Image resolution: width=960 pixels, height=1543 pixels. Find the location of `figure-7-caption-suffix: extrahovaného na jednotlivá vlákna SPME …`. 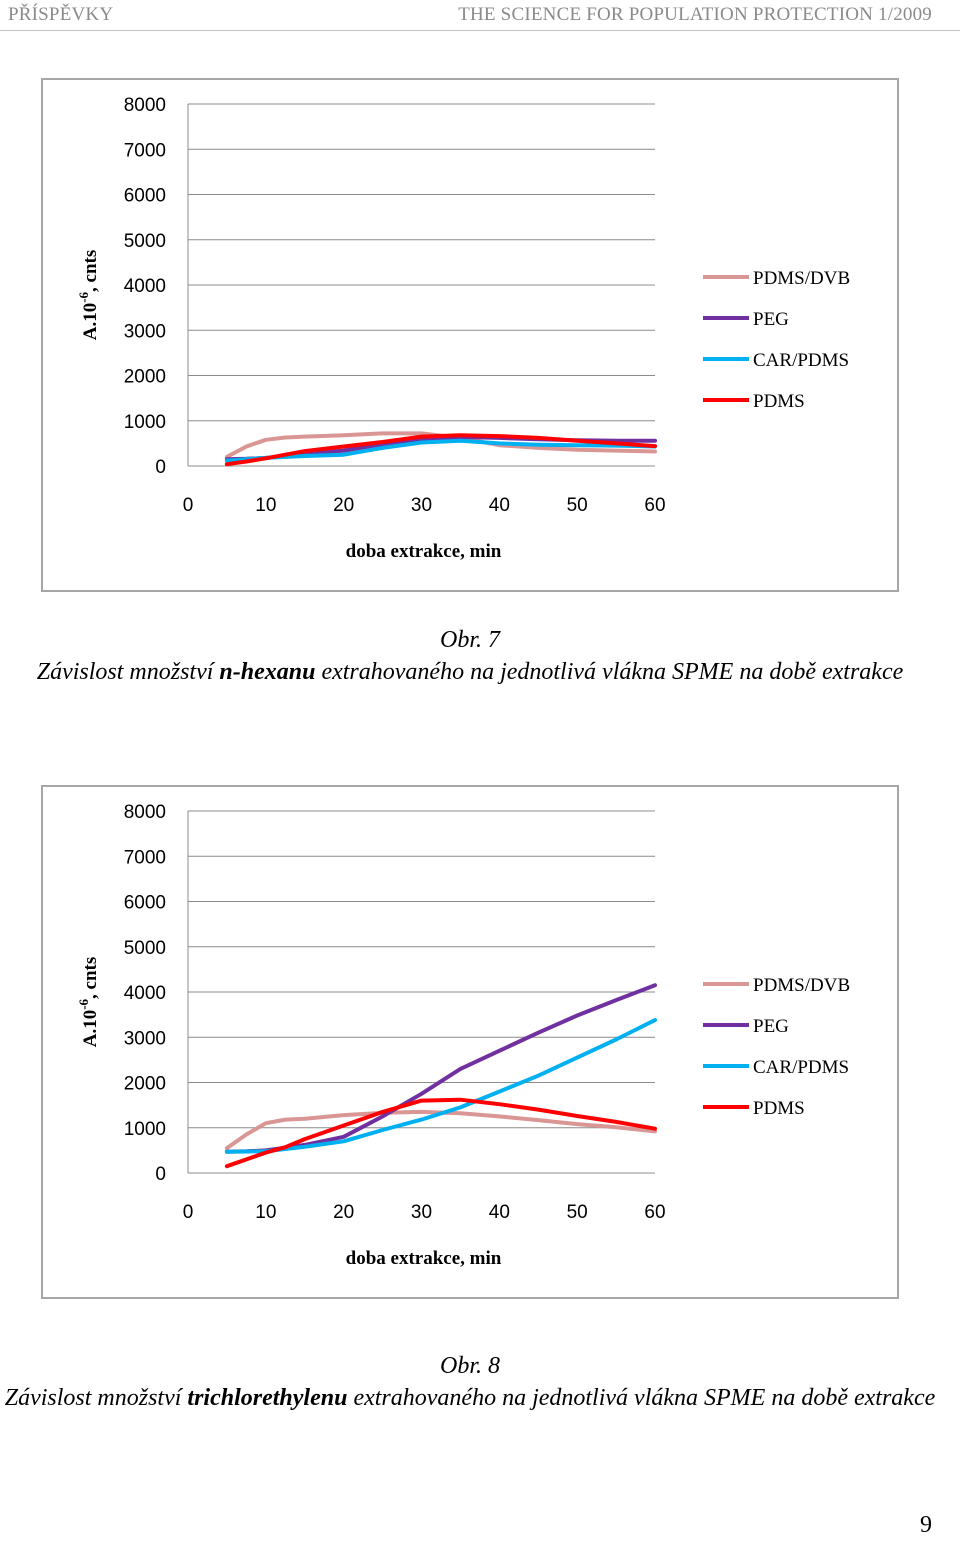

figure-7-caption-suffix: extrahovaného na jednotlivá vlákna SPME … is located at coordinates (609, 672).